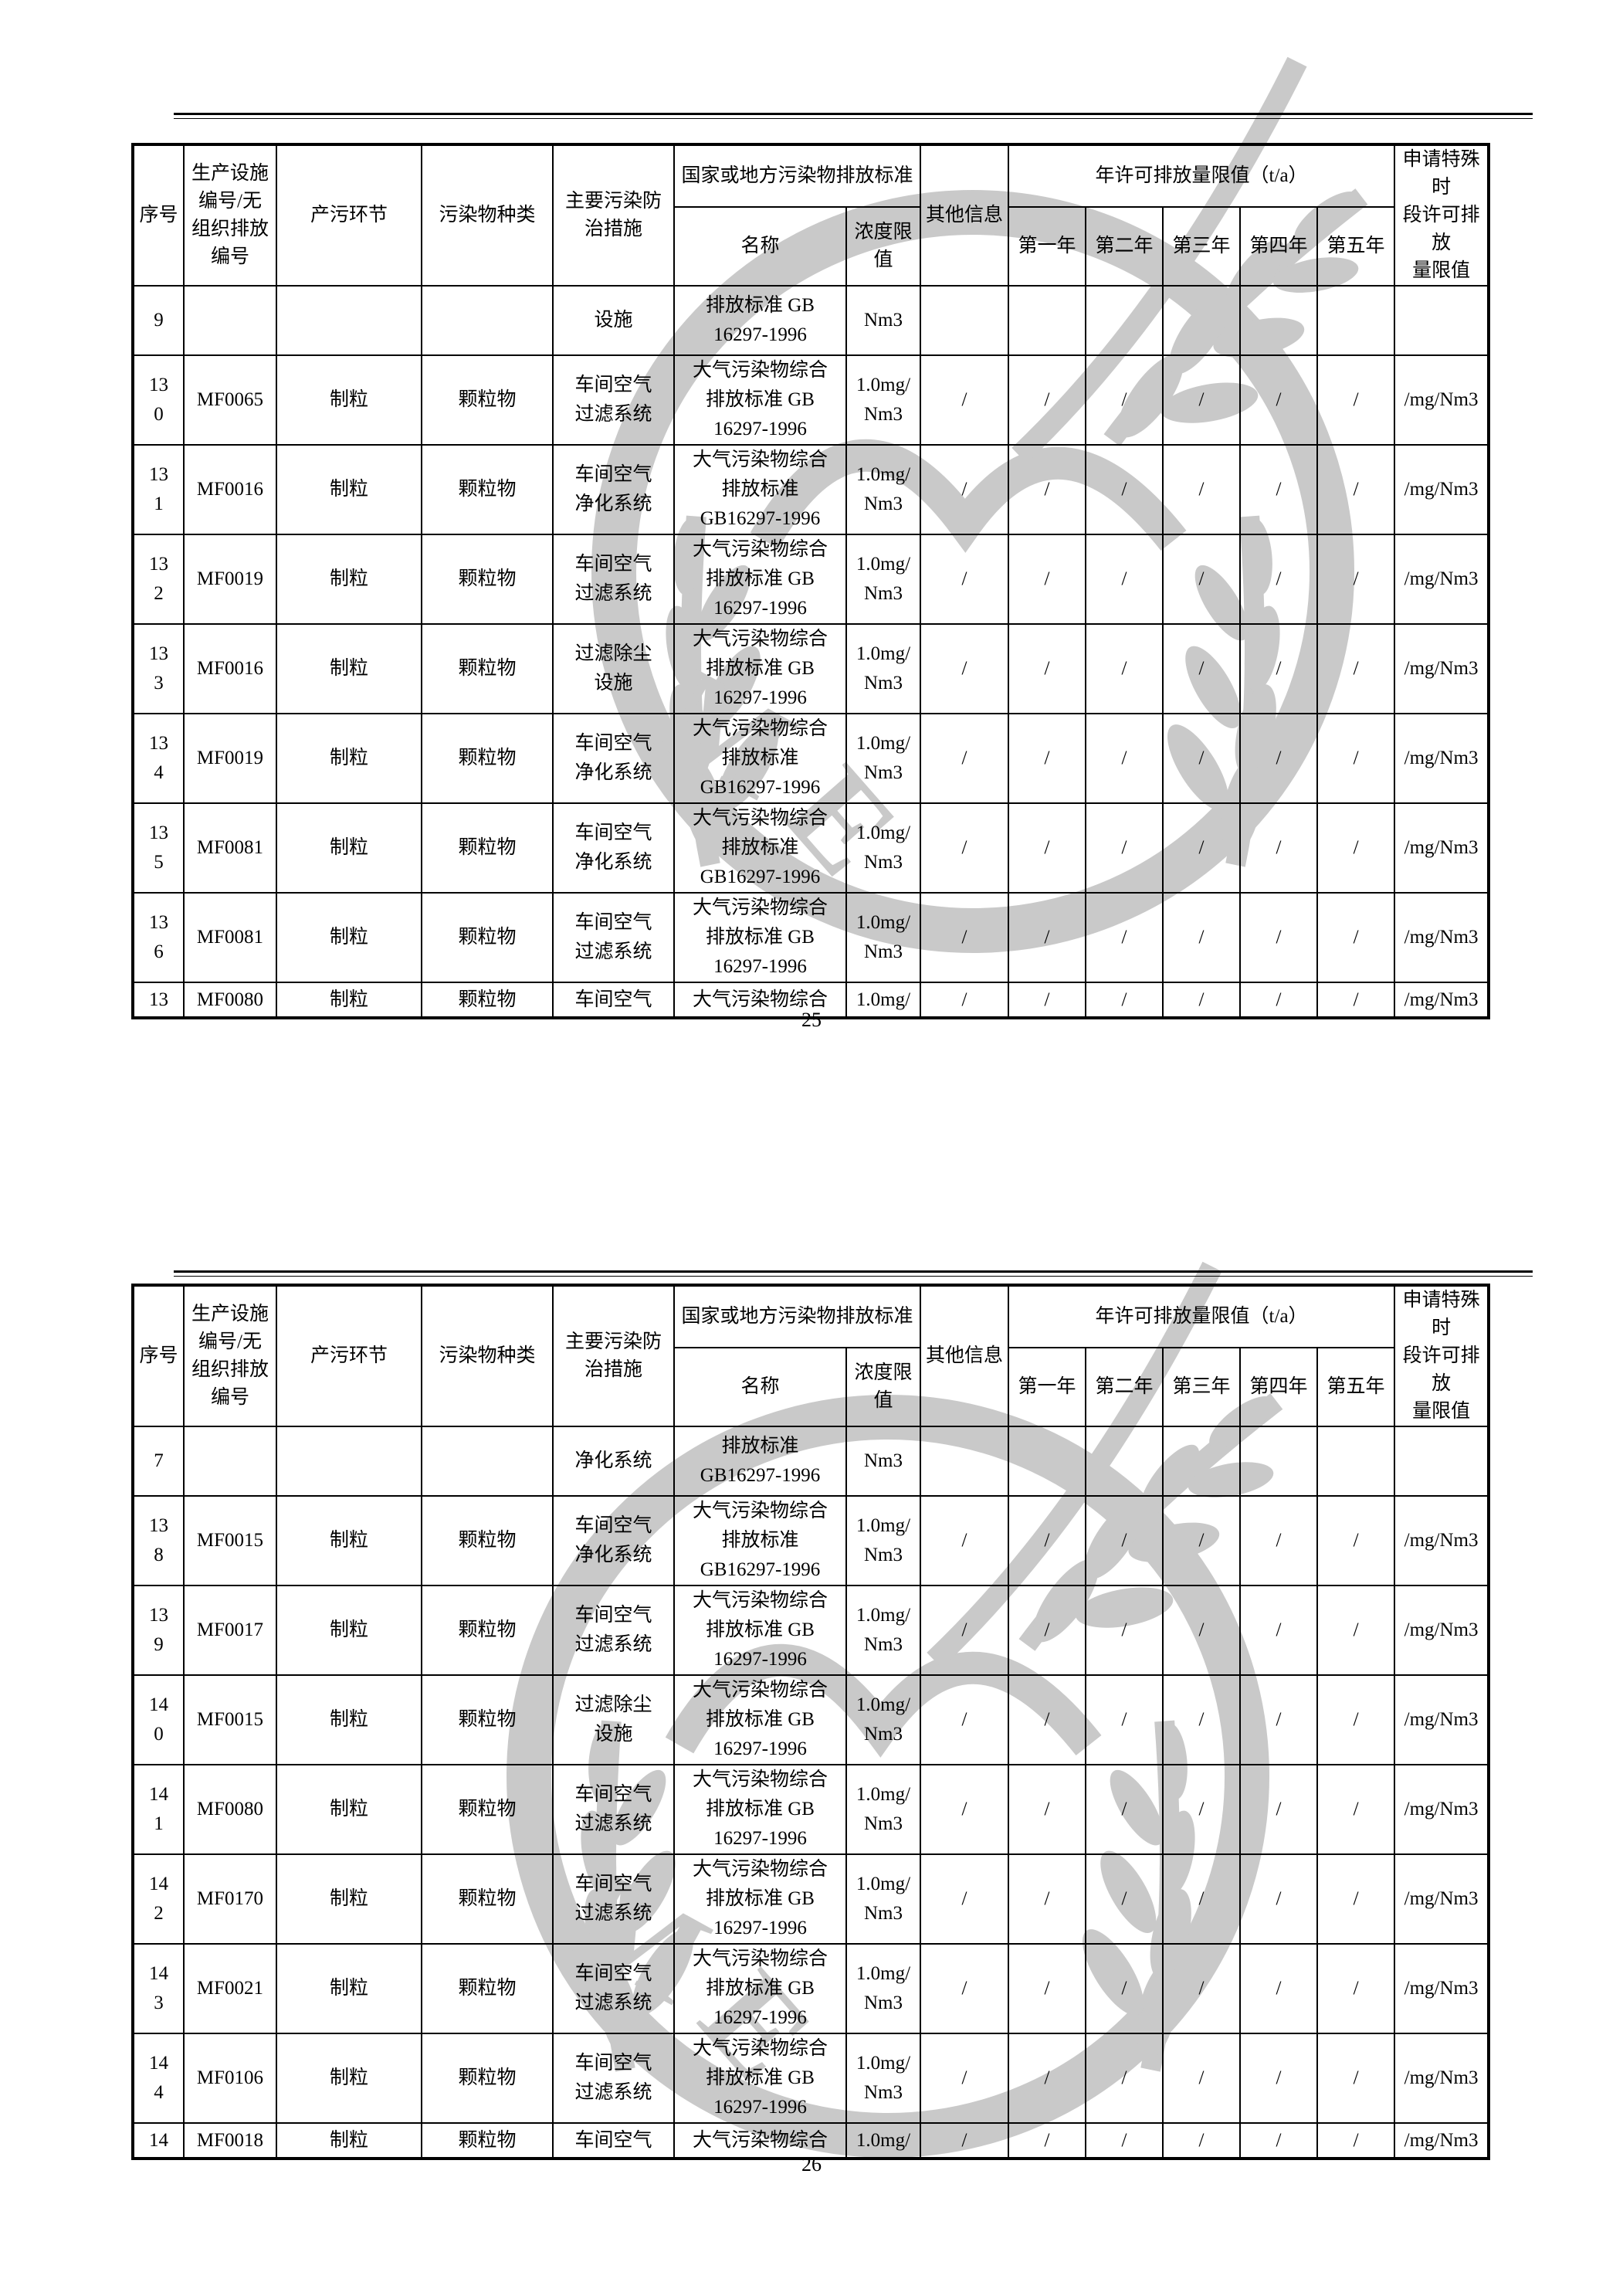 The height and width of the screenshot is (2296, 1623). What do you see at coordinates (158, 1809) in the screenshot?
I see `cell-serial-number: 14 1` at bounding box center [158, 1809].